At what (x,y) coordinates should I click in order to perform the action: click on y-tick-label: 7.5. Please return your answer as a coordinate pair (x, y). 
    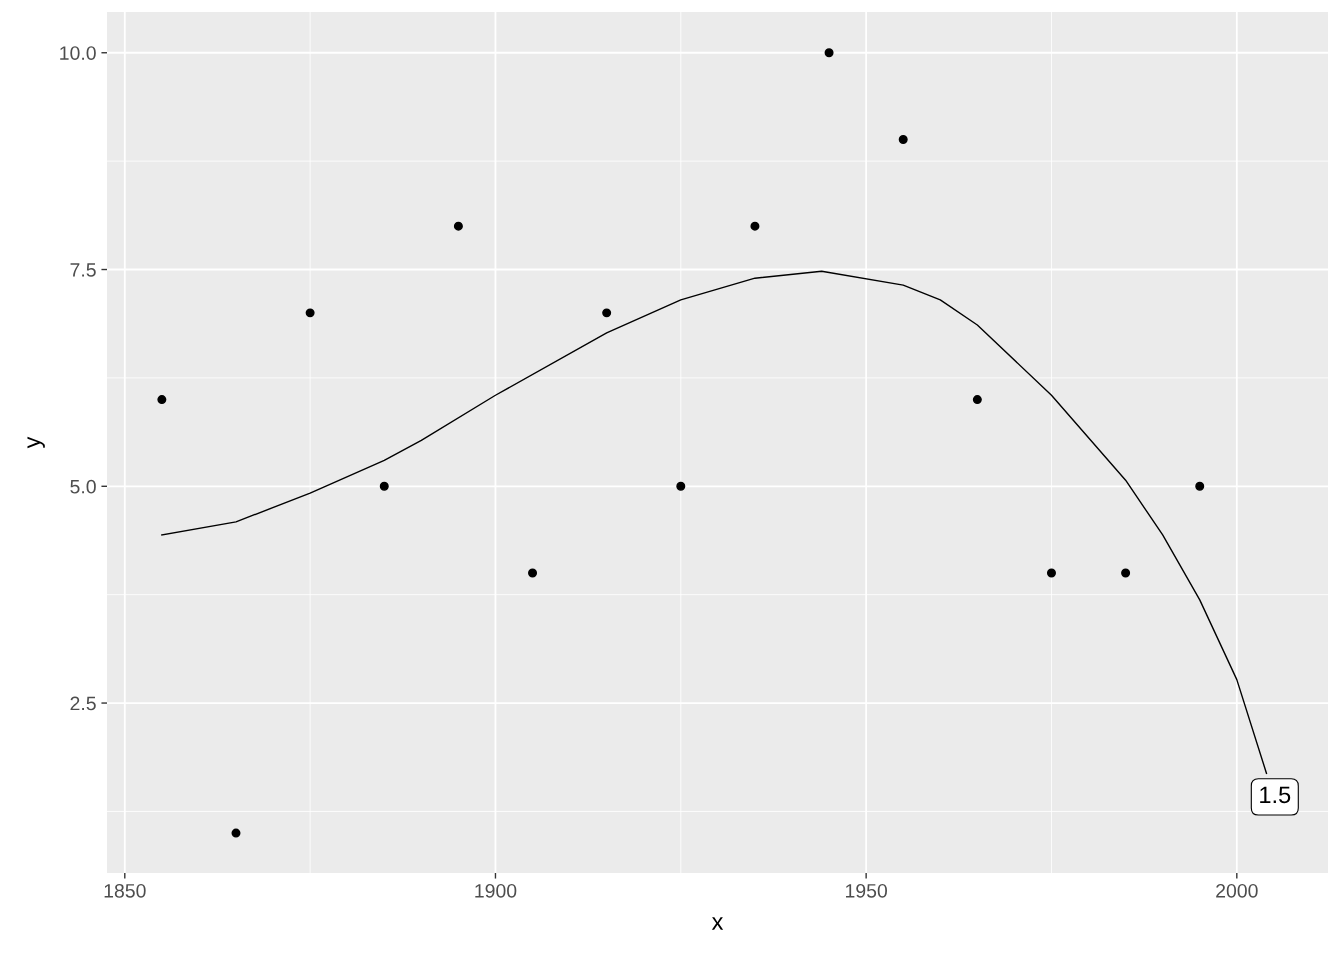
    Looking at the image, I should click on (83, 270).